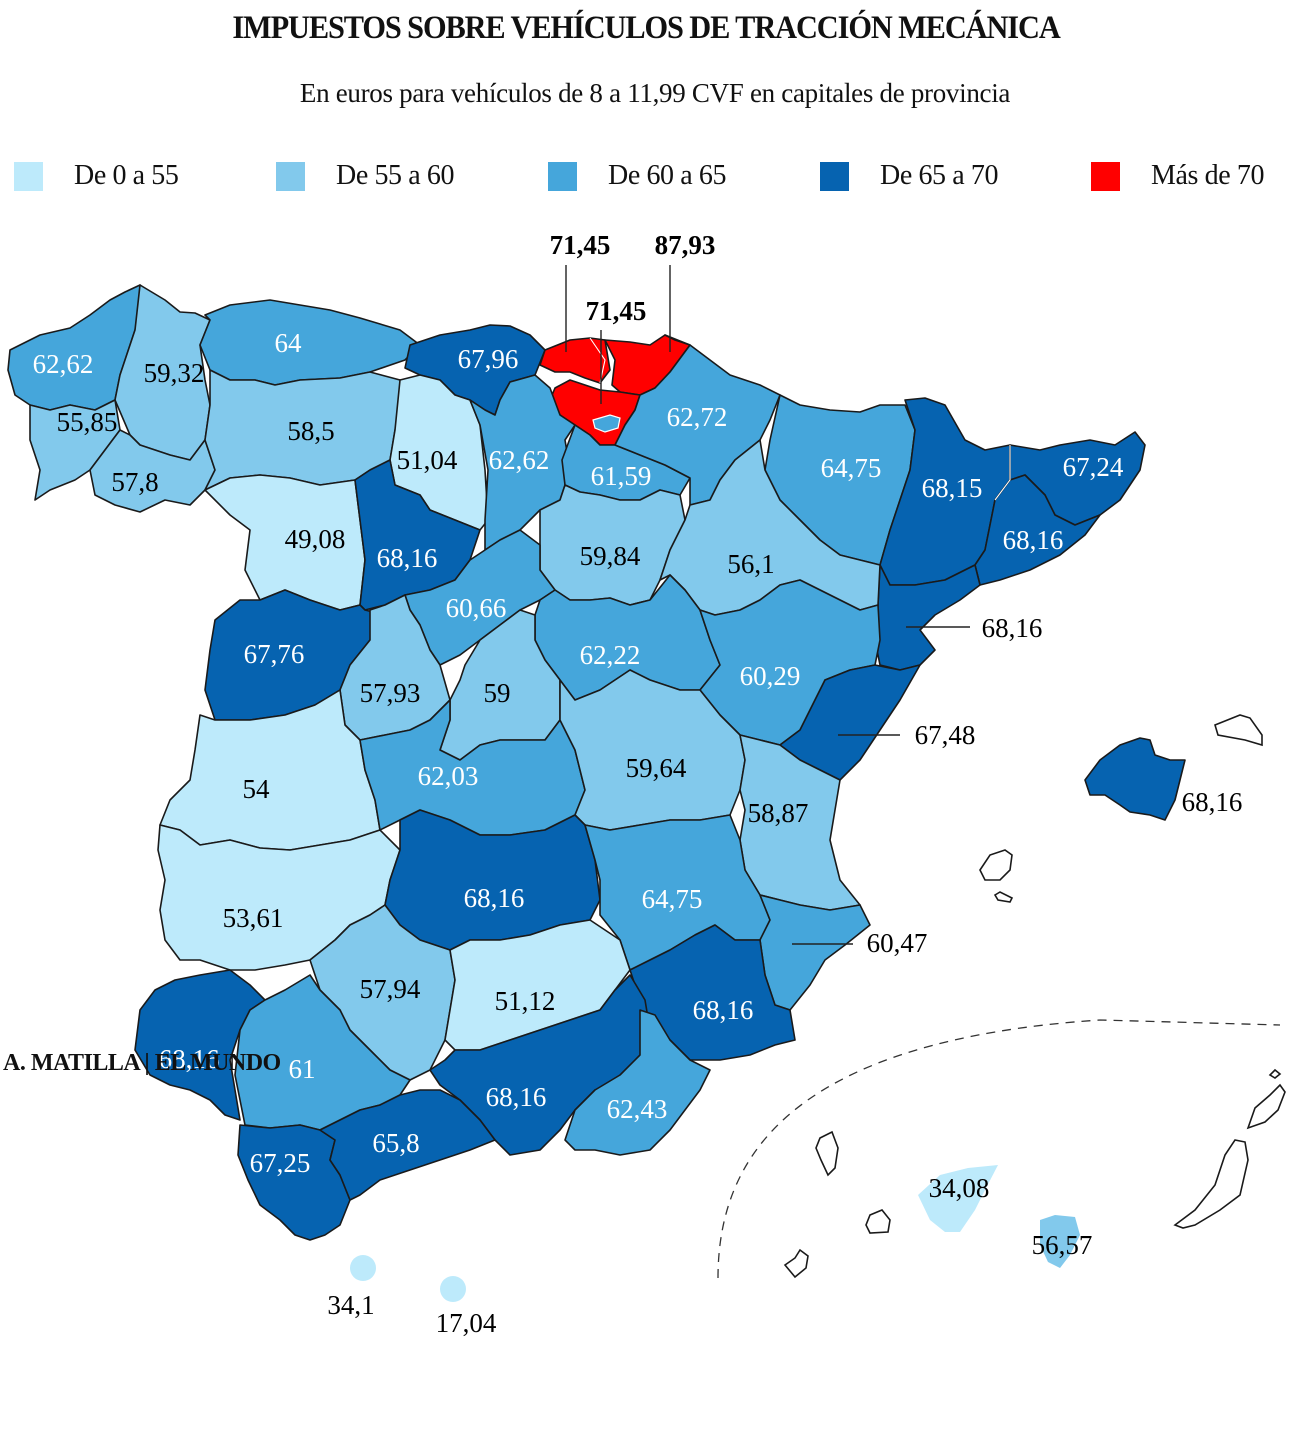 The height and width of the screenshot is (1452, 1292). Describe the element at coordinates (851, 468) in the screenshot. I see `label-huesca: 64,75` at that location.